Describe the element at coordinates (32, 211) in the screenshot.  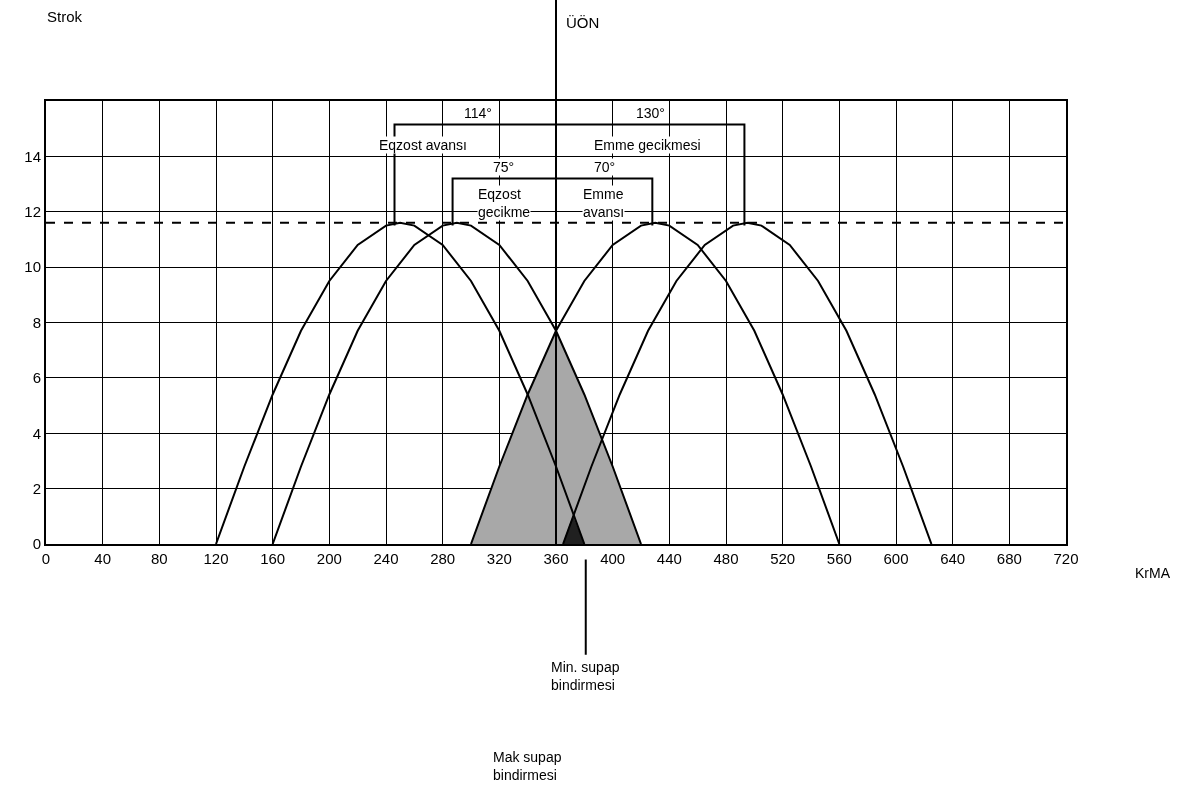
I see `y-tick-label: 12` at that location.